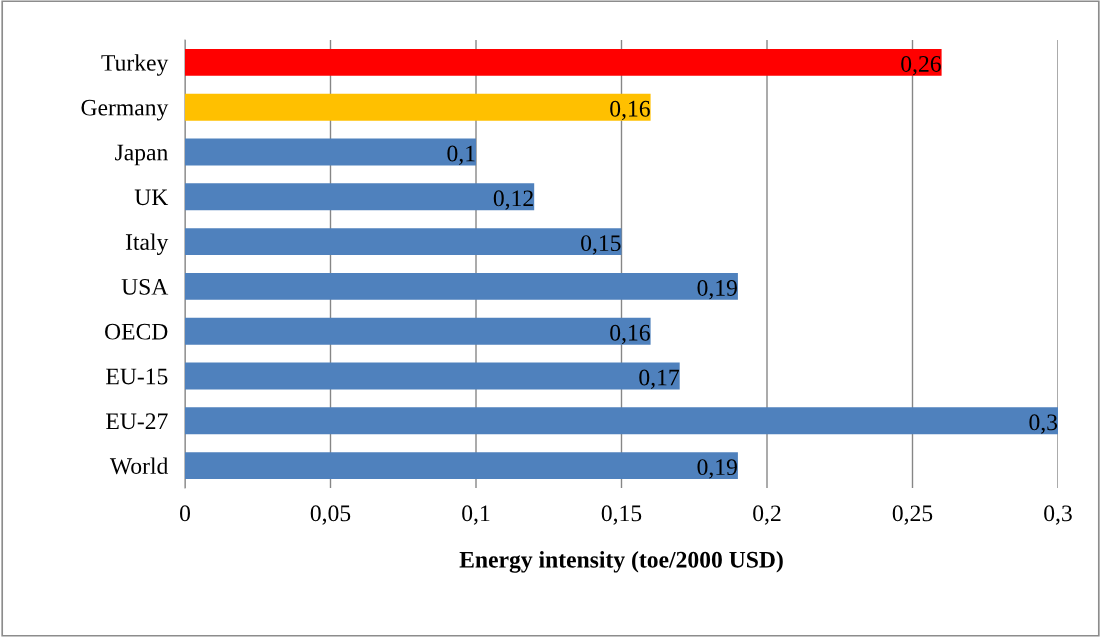 This screenshot has width=1101, height=637. Describe the element at coordinates (513, 200) in the screenshot. I see `data-label: 0,12` at that location.